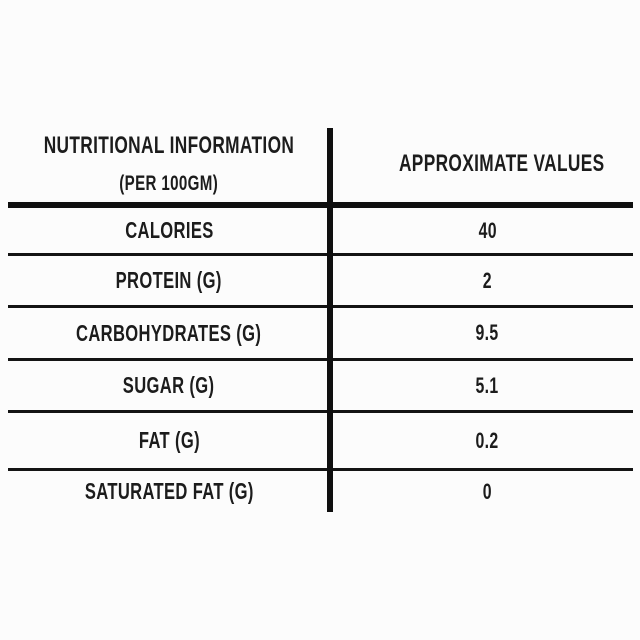  What do you see at coordinates (487, 385) in the screenshot?
I see `row-value: 5.1` at bounding box center [487, 385].